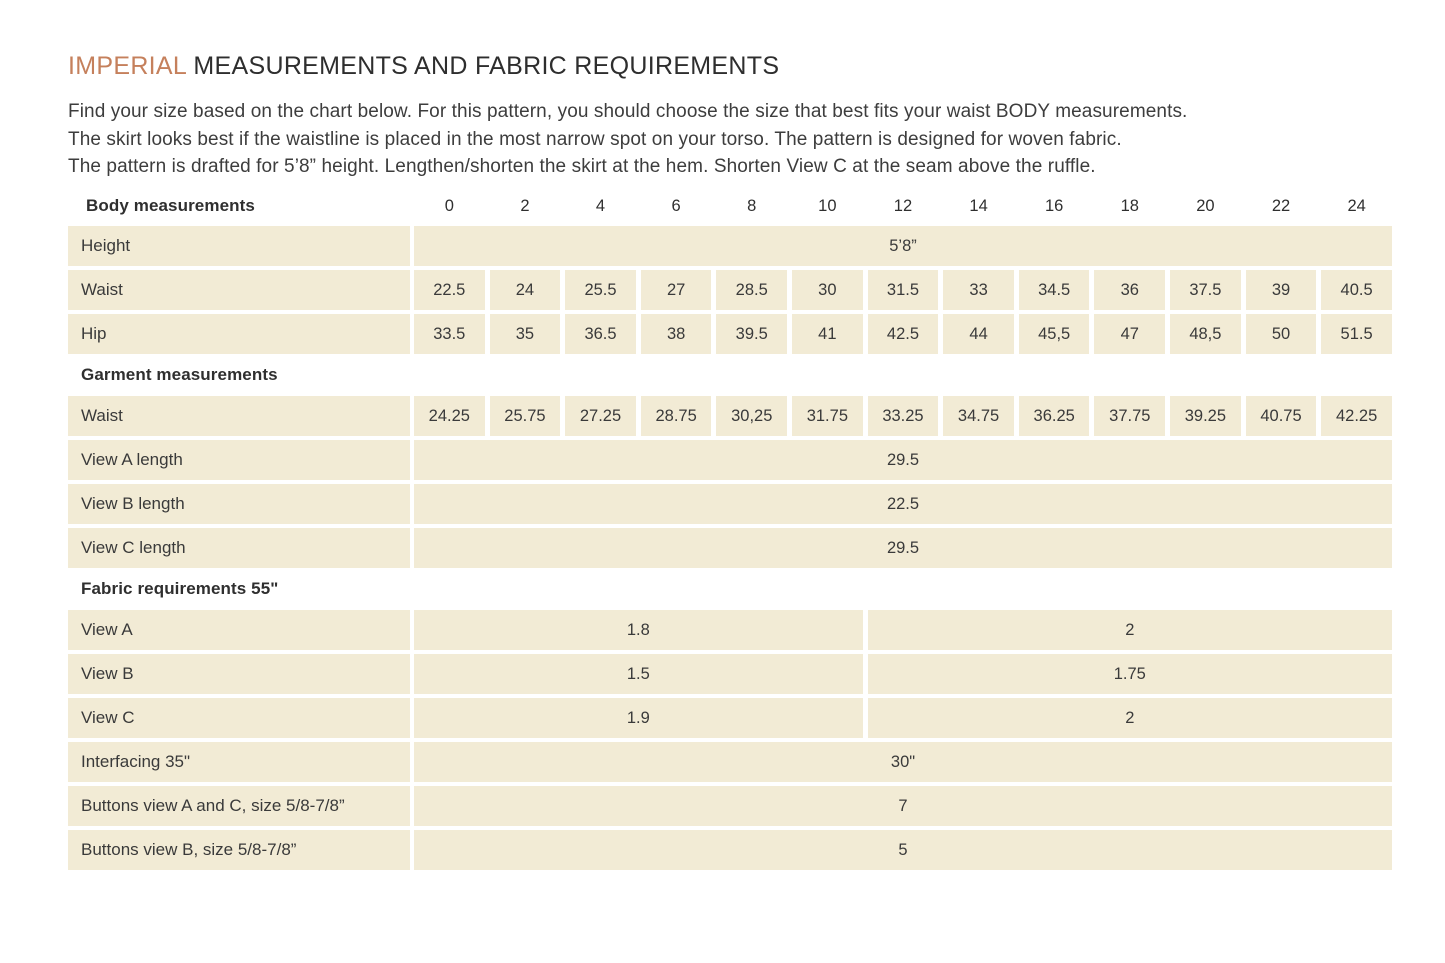 The image size is (1445, 963). Describe the element at coordinates (239, 246) in the screenshot. I see `row-label: Height` at that location.